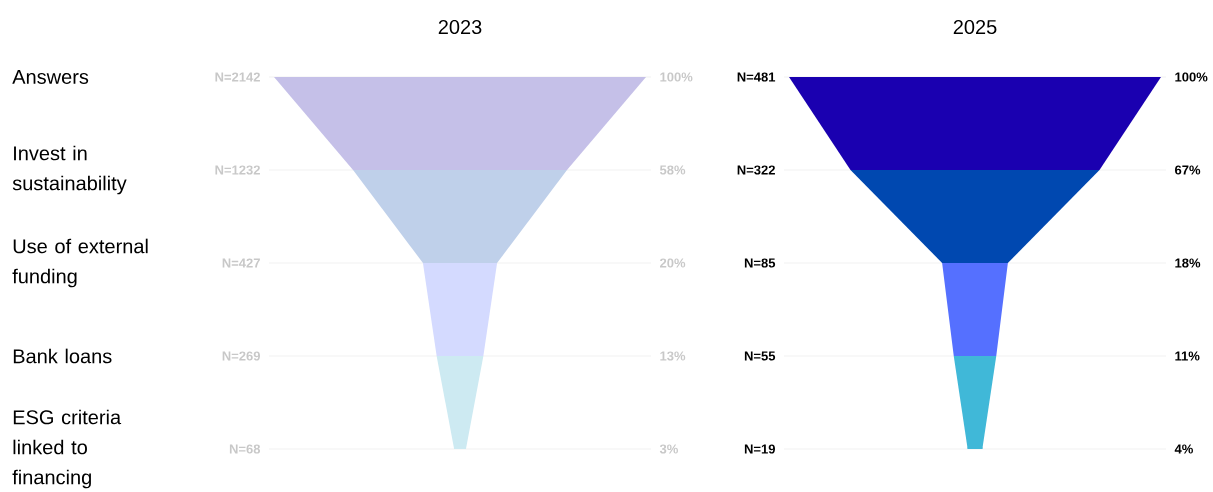 Image resolution: width=1213 pixels, height=492 pixels. Describe the element at coordinates (1188, 170) in the screenshot. I see `text: 67%` at that location.